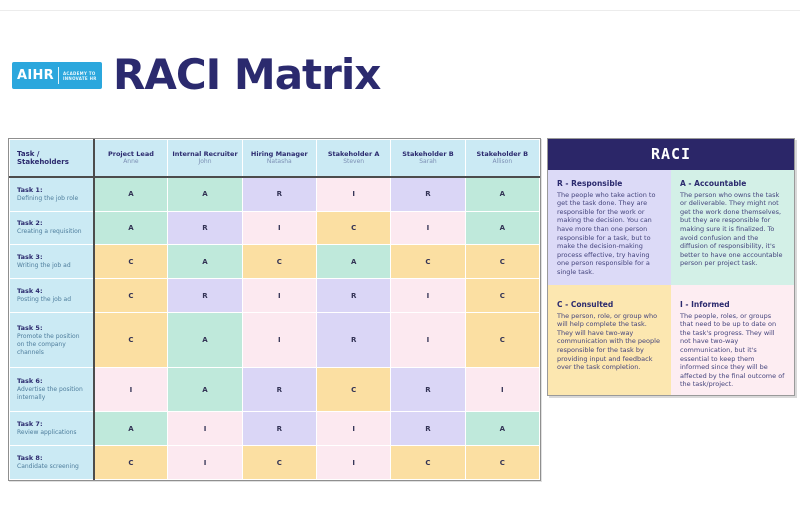 The width and height of the screenshot is (800, 529). Describe the element at coordinates (130, 262) in the screenshot. I see `raci-cell-r3-c1: C` at that location.